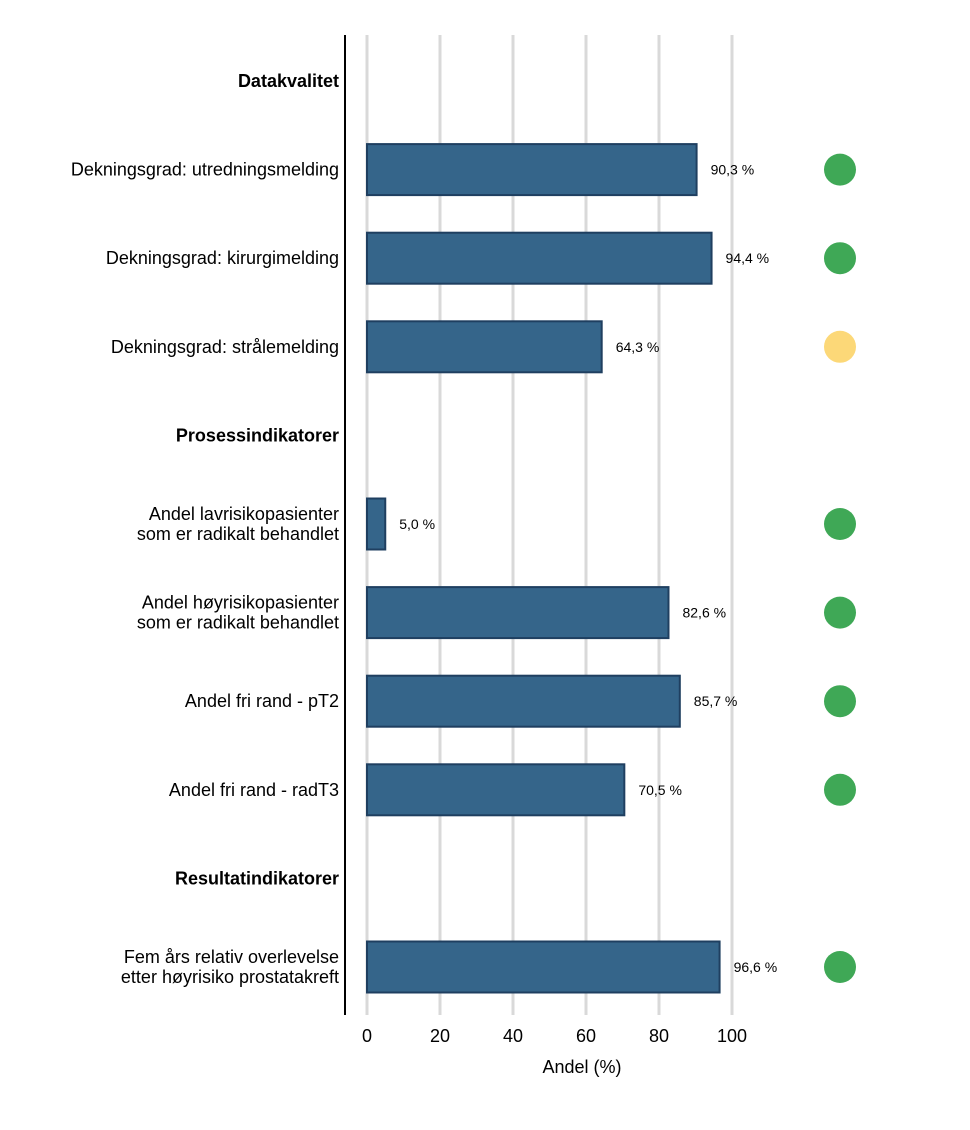 This screenshot has height=1130, width=970. Describe the element at coordinates (660, 790) in the screenshot. I see `value-label: 70,5 %` at that location.